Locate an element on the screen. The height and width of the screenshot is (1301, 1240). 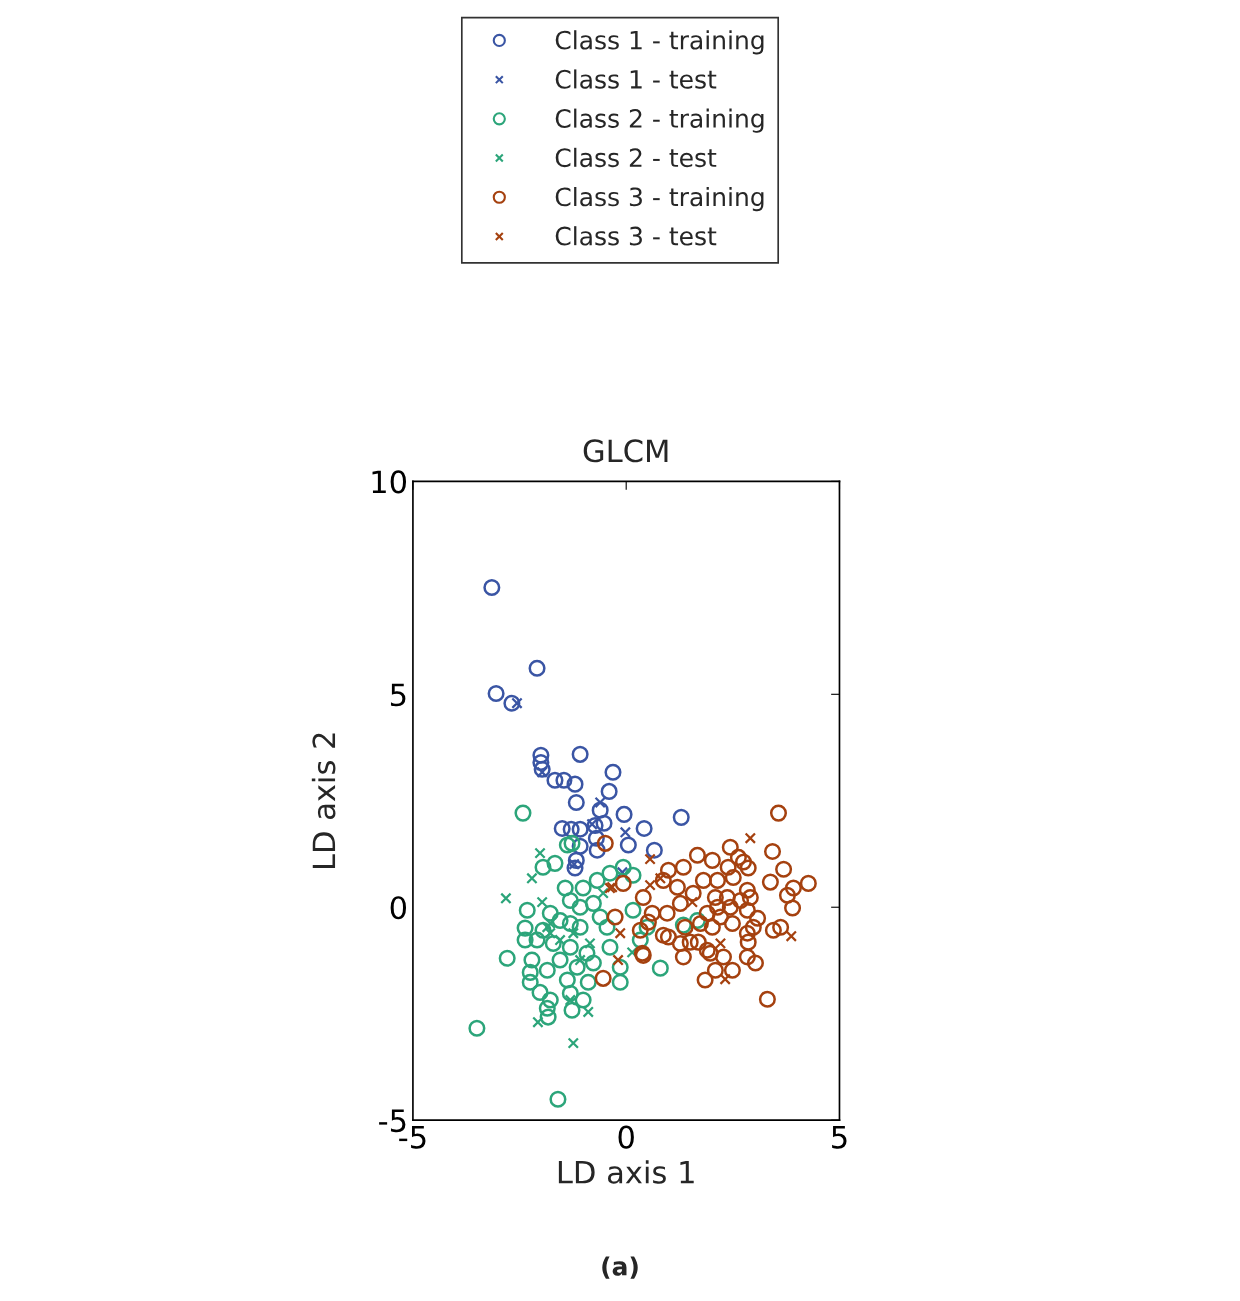
text: (a) is located at coordinates (620, 1267).